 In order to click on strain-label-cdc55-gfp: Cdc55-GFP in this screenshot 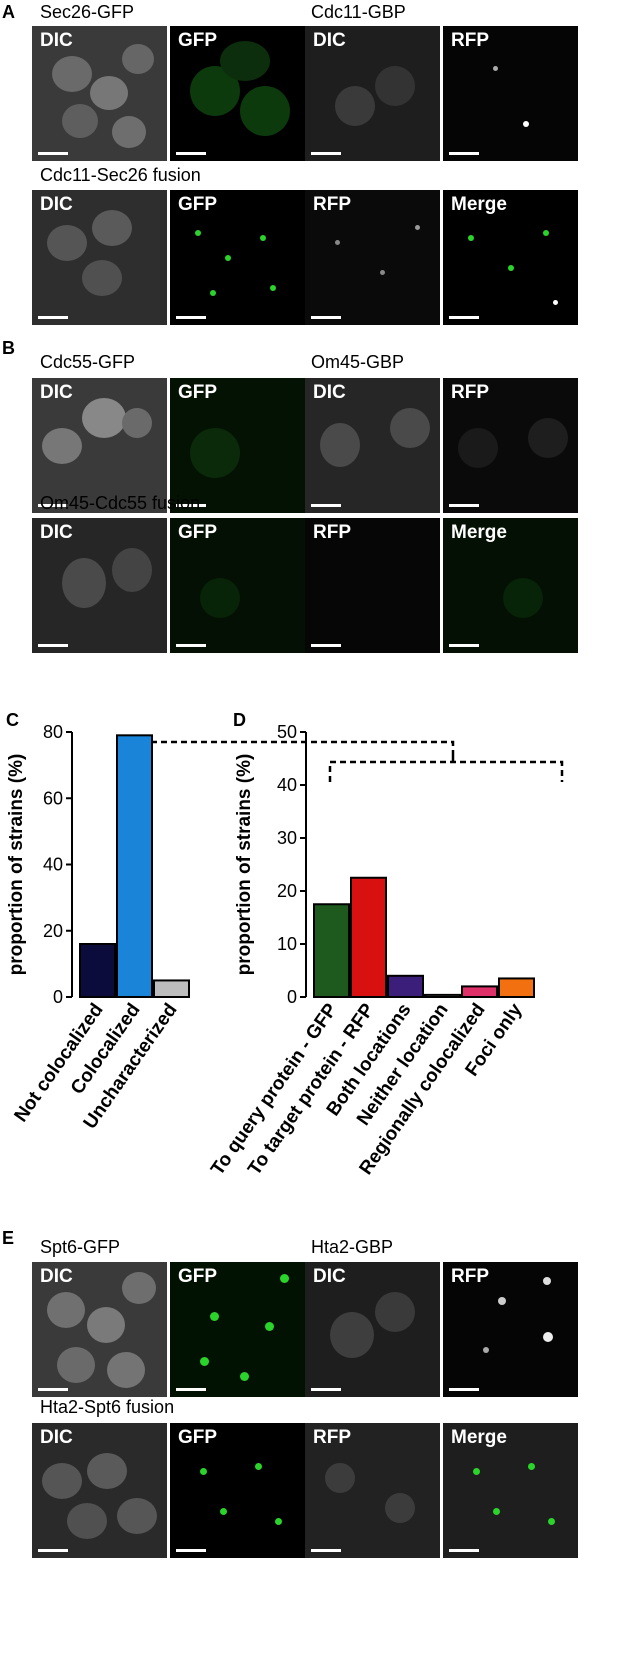, I will do `click(88, 362)`.